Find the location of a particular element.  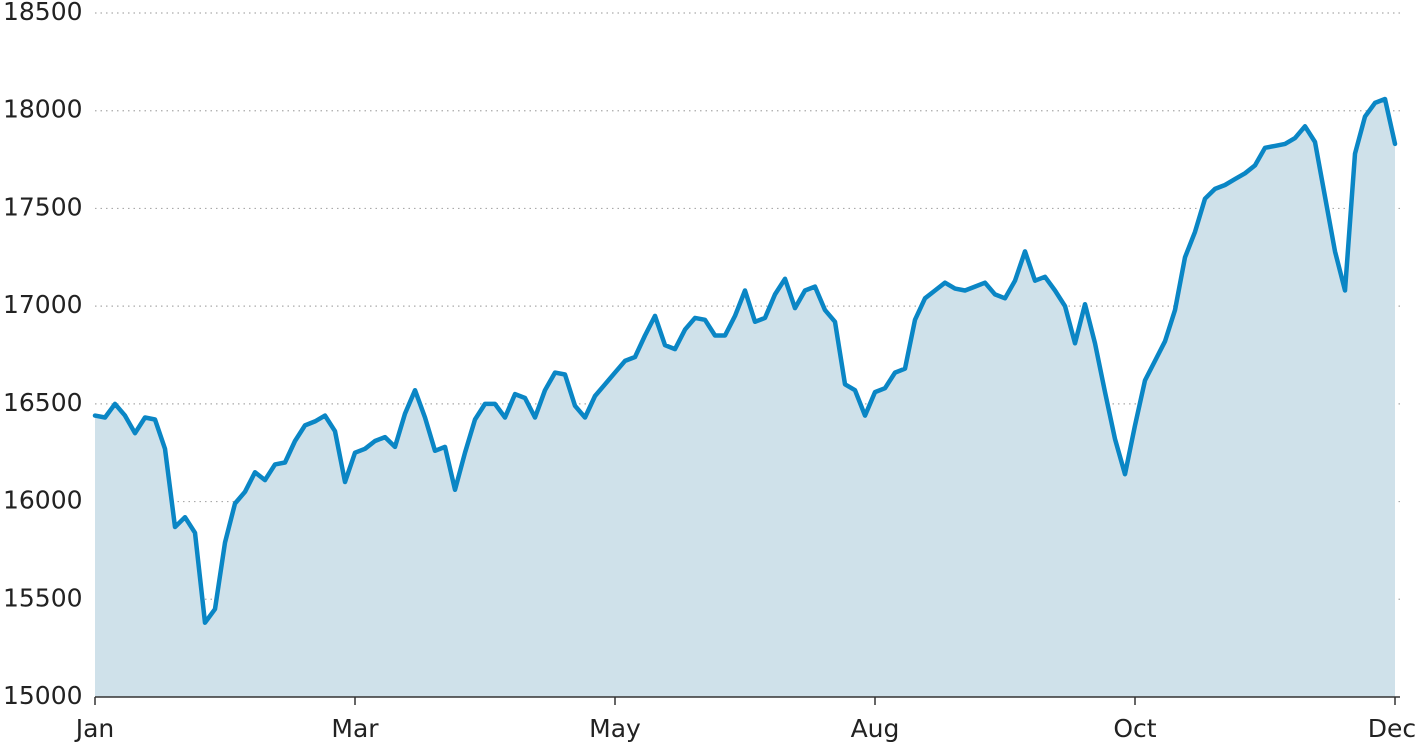

x-tick-label: May is located at coordinates (615, 728).